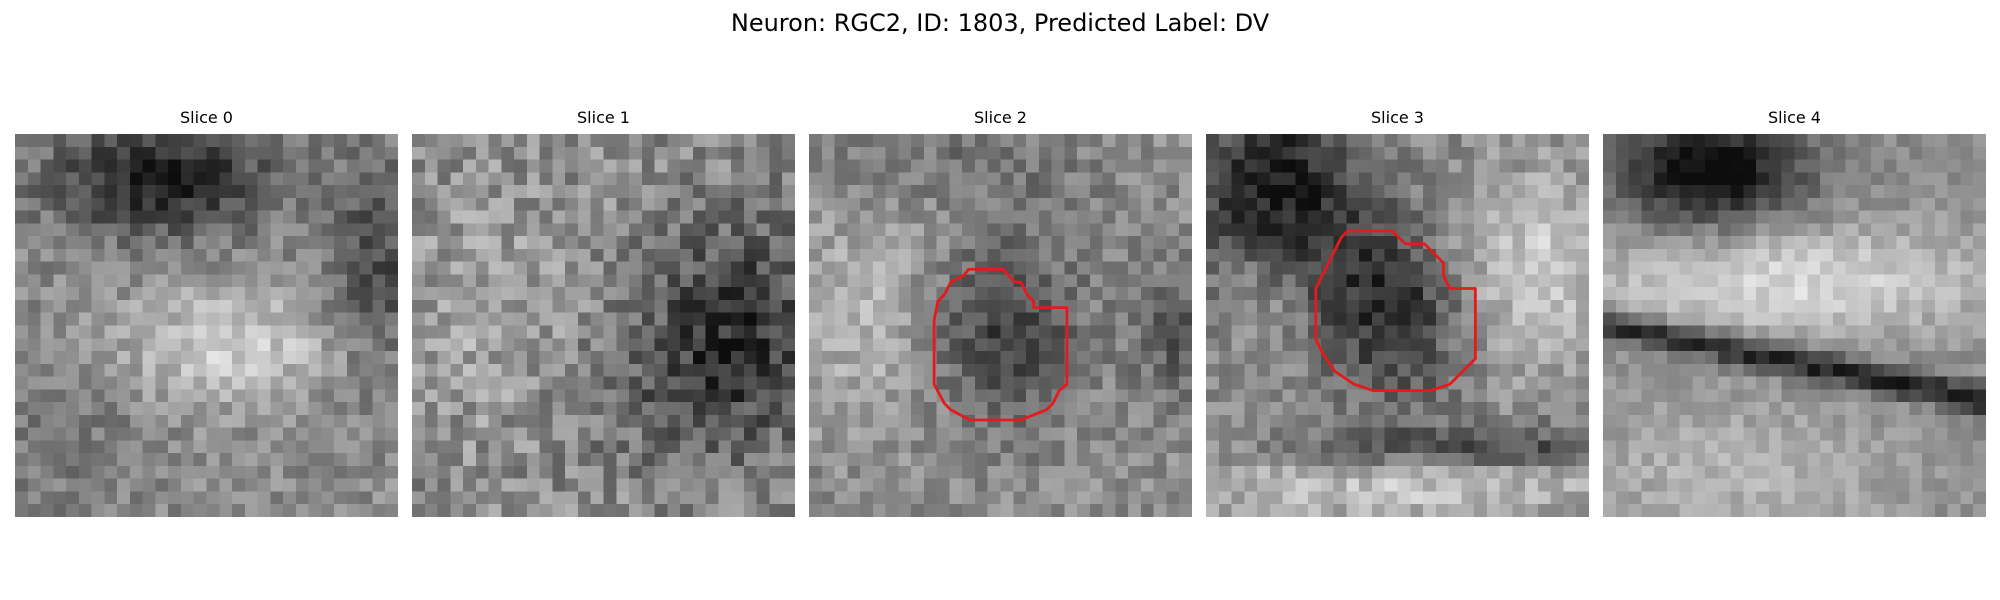 Image resolution: width=2000 pixels, height=600 pixels. Describe the element at coordinates (1397, 117) in the screenshot. I see `slice-title: Slice 3` at that location.